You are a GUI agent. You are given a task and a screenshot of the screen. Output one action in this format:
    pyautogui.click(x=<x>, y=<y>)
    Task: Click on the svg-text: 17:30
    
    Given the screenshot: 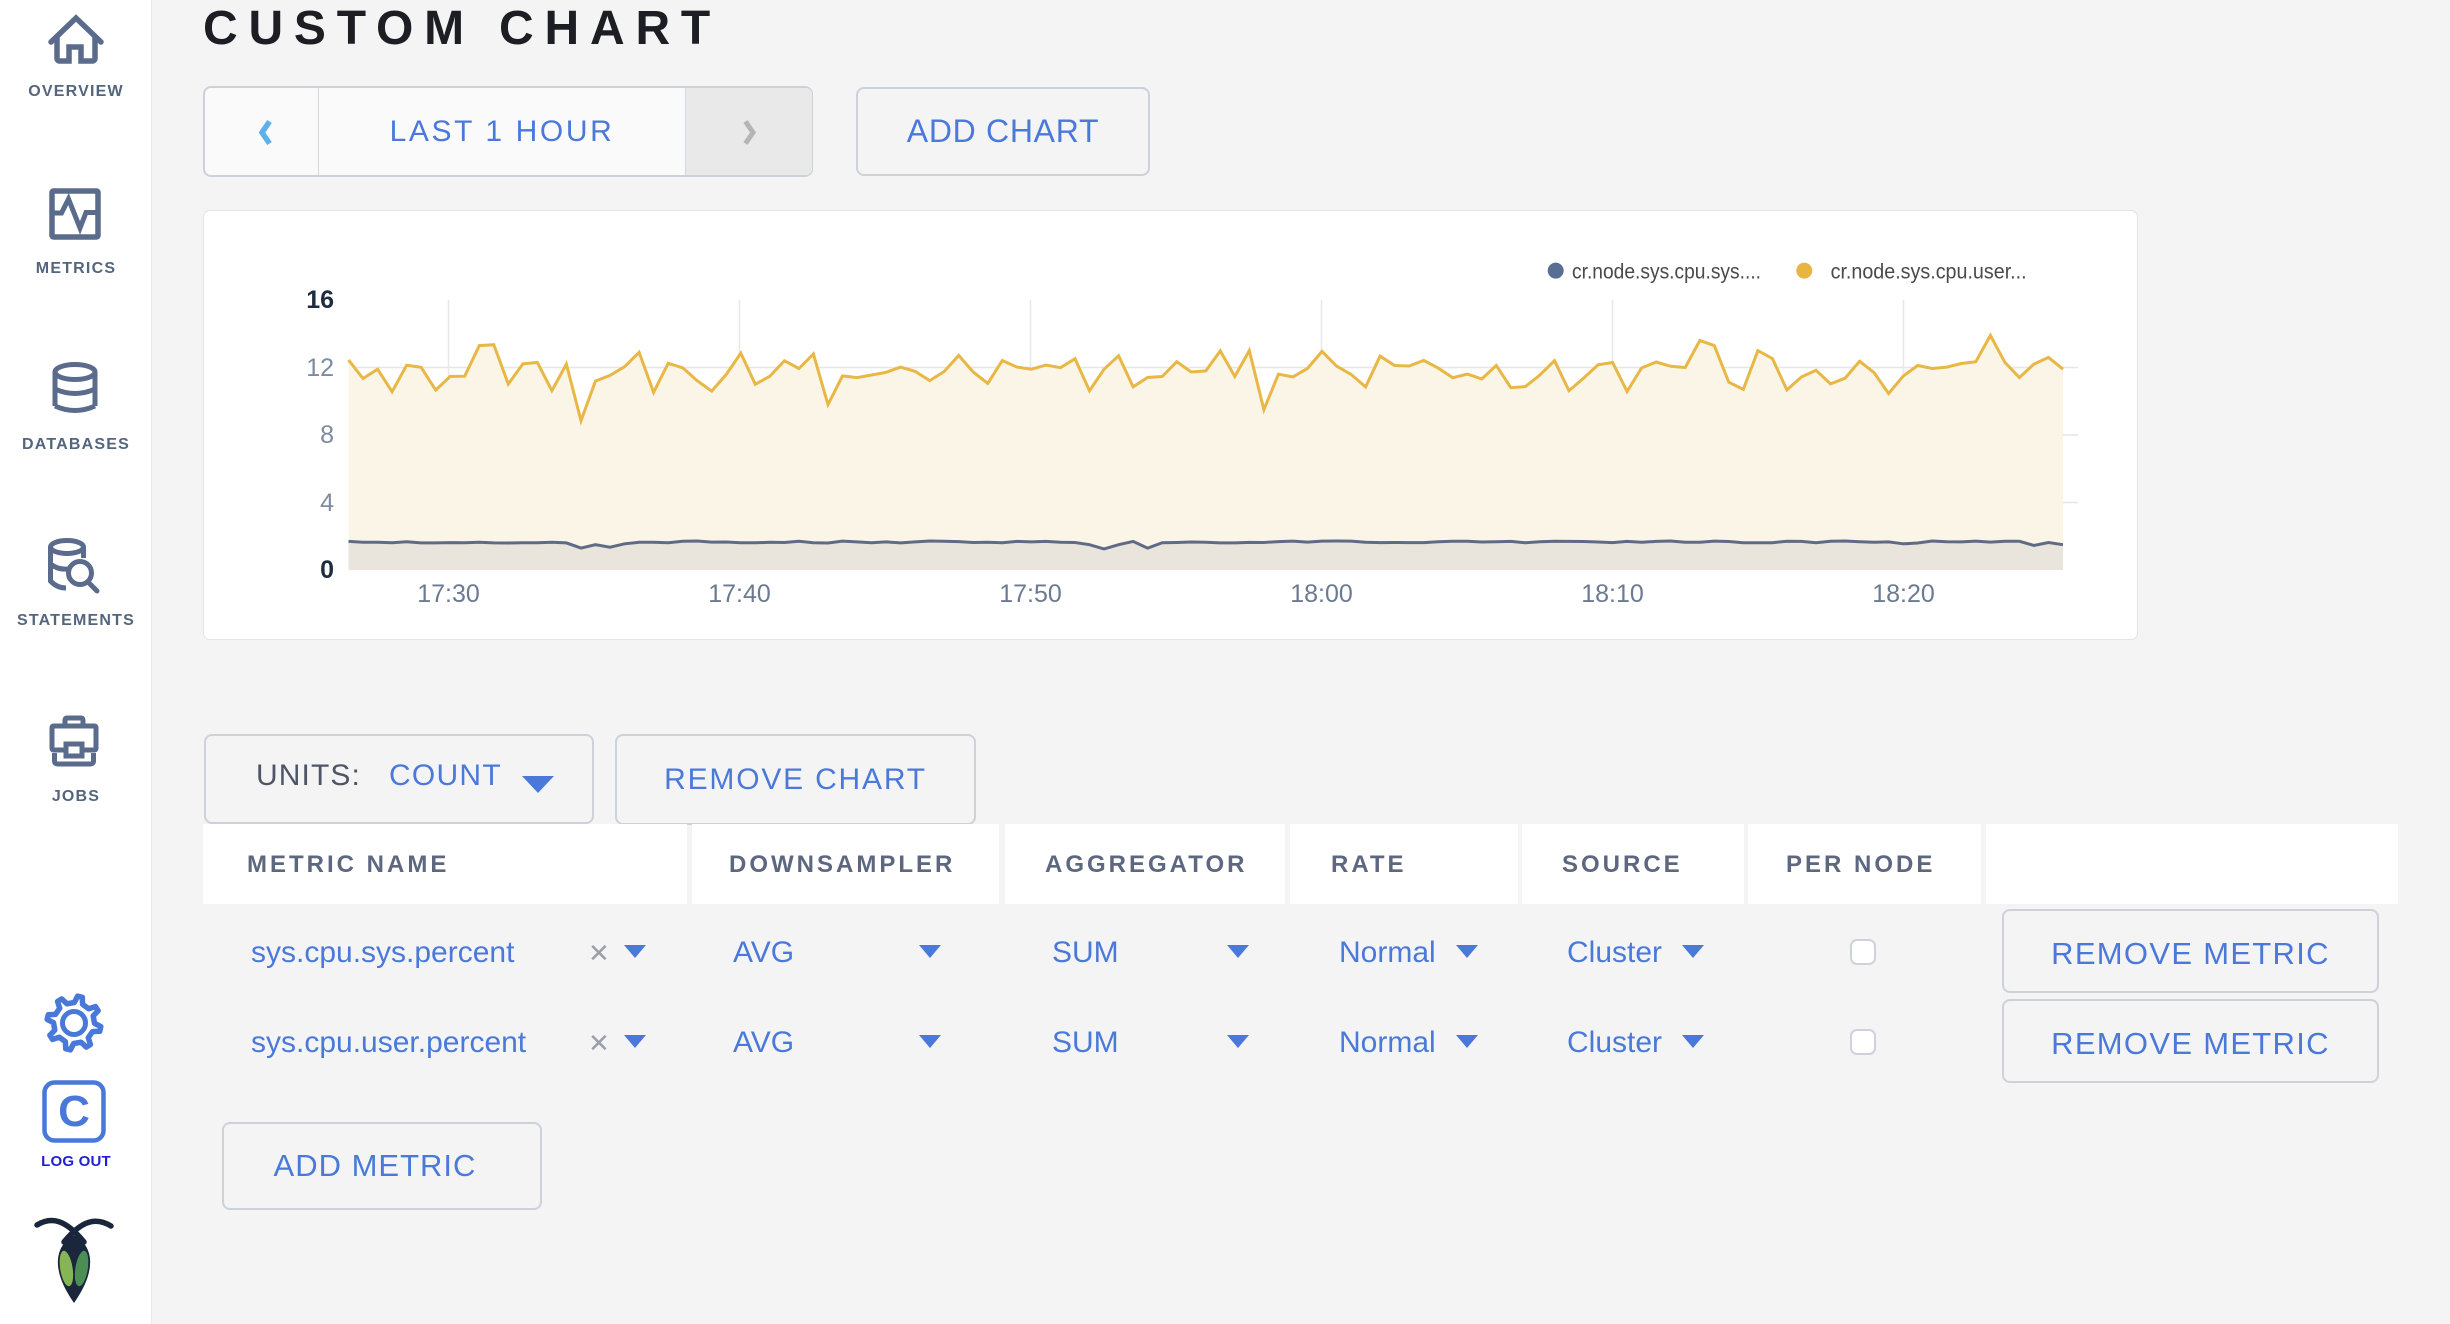 What is the action you would take?
    pyautogui.click(x=448, y=594)
    